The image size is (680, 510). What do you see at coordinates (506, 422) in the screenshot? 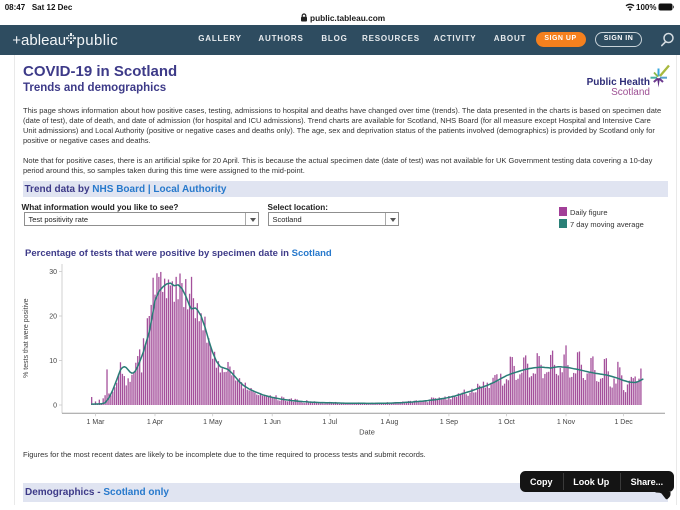
I see `svg-text: 1 Oct` at bounding box center [506, 422].